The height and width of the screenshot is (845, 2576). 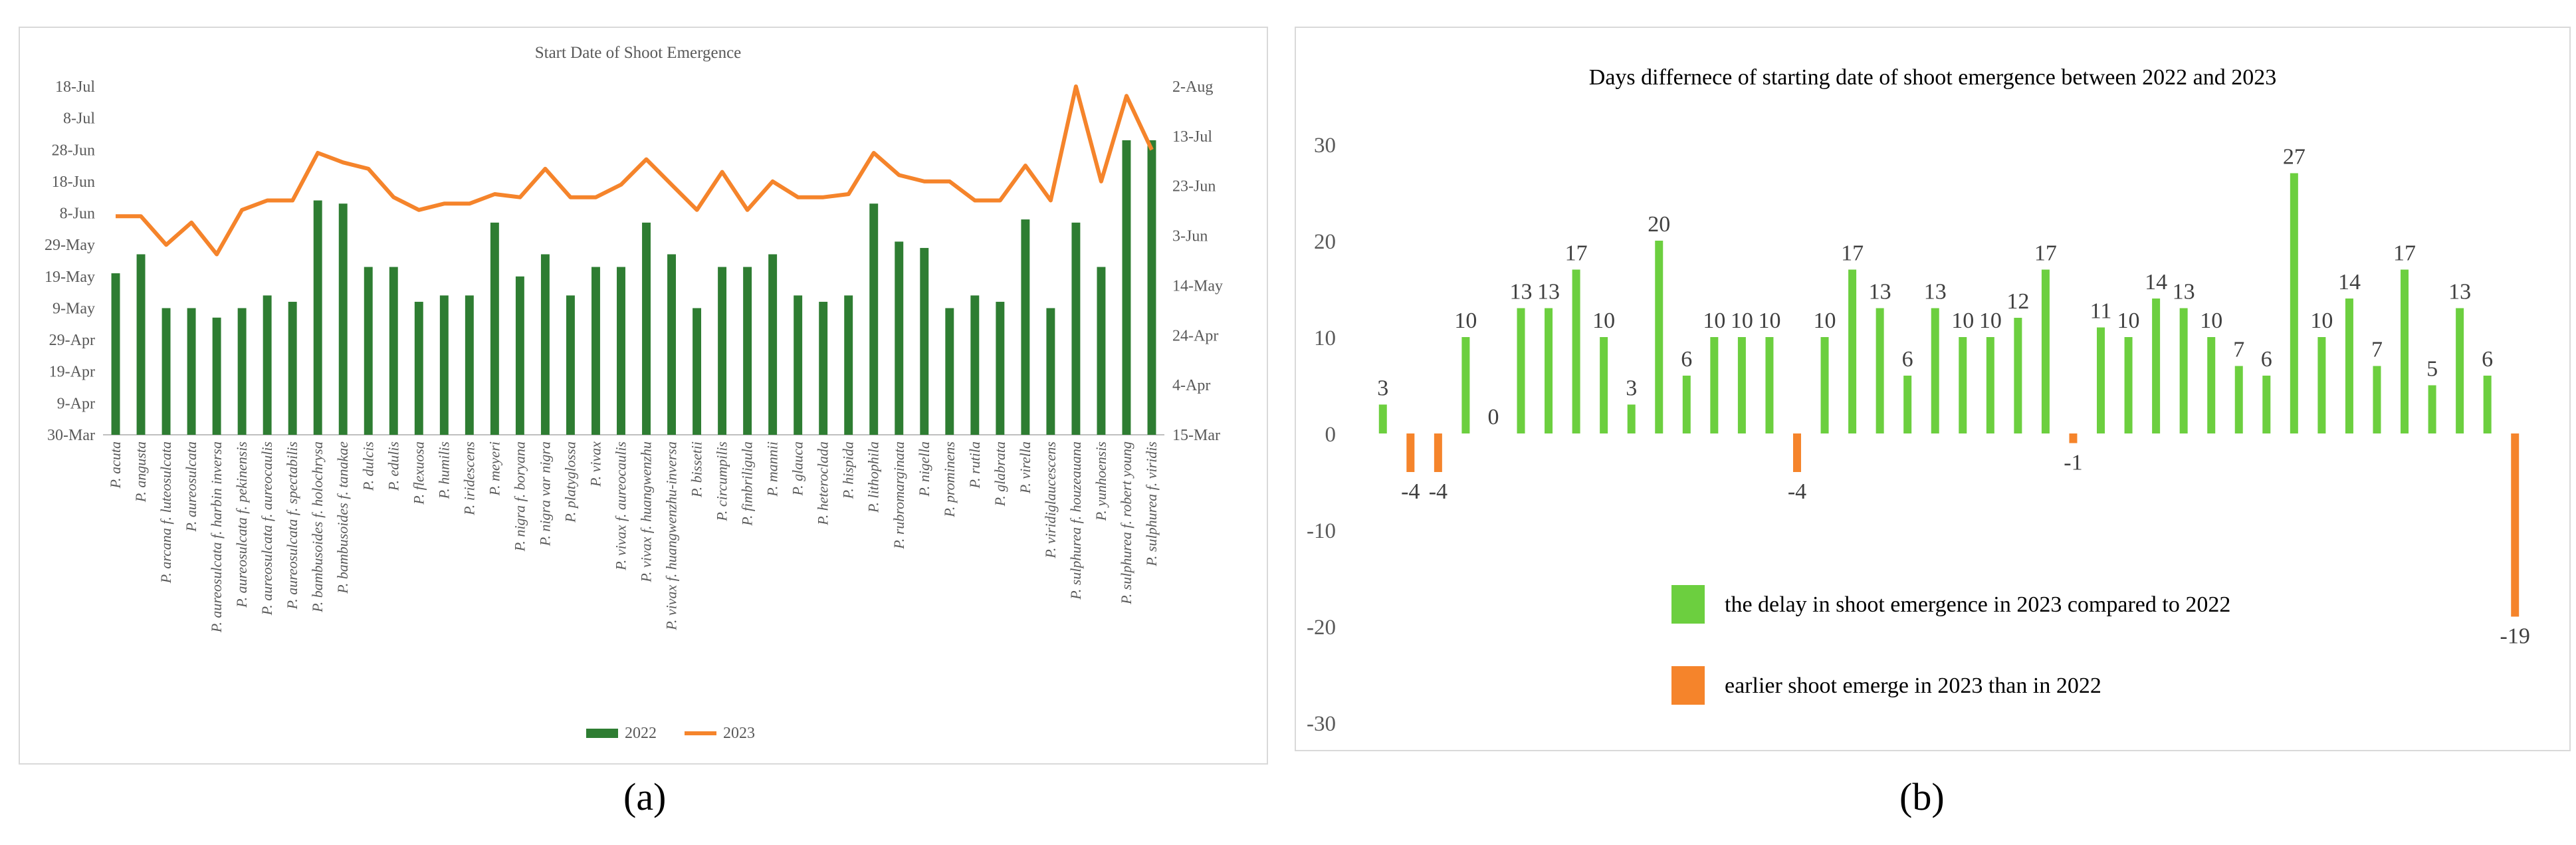 I want to click on chart-a-category-label: P. virella, so click(x=1025, y=468).